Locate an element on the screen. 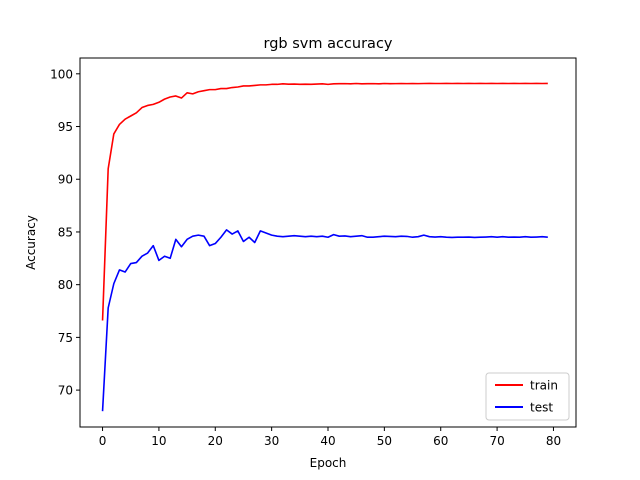  legend-label-test: test is located at coordinates (541, 408).